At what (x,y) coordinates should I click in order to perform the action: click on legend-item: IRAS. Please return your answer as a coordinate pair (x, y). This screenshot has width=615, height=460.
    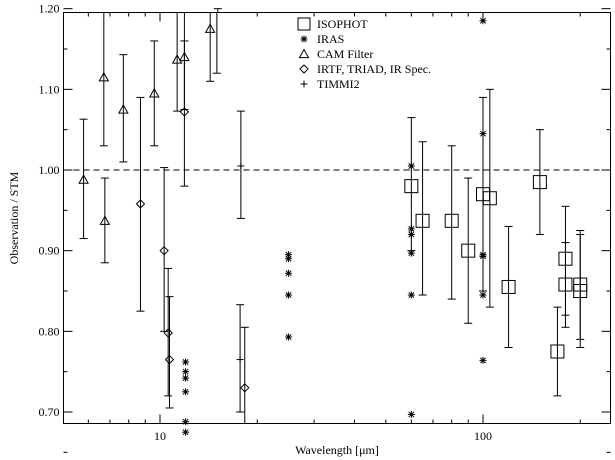
    Looking at the image, I should click on (322, 39).